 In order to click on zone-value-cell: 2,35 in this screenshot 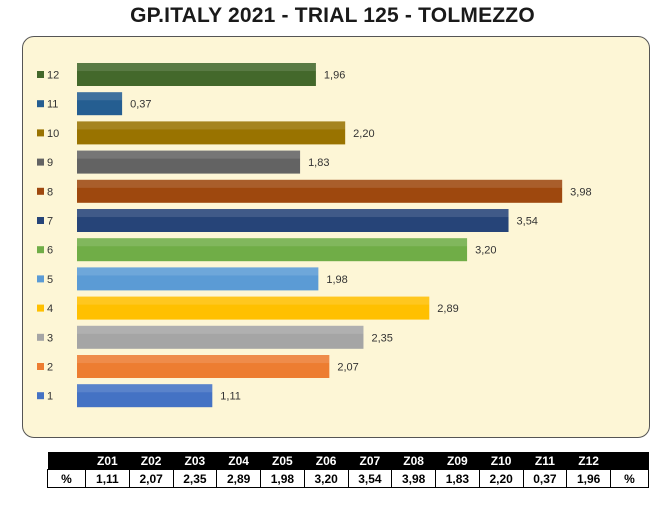, I will do `click(195, 478)`.